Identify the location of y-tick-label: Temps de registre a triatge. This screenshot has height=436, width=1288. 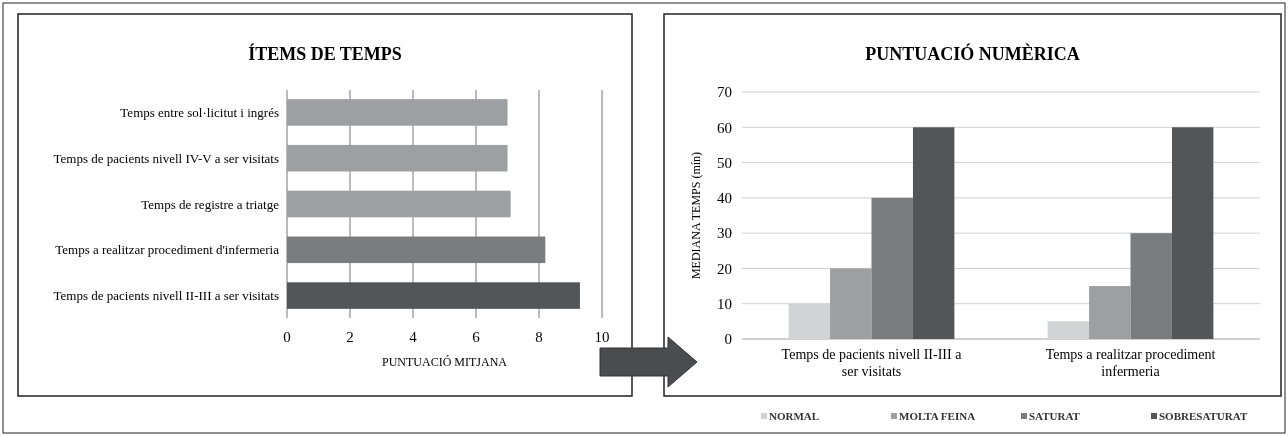
(210, 204).